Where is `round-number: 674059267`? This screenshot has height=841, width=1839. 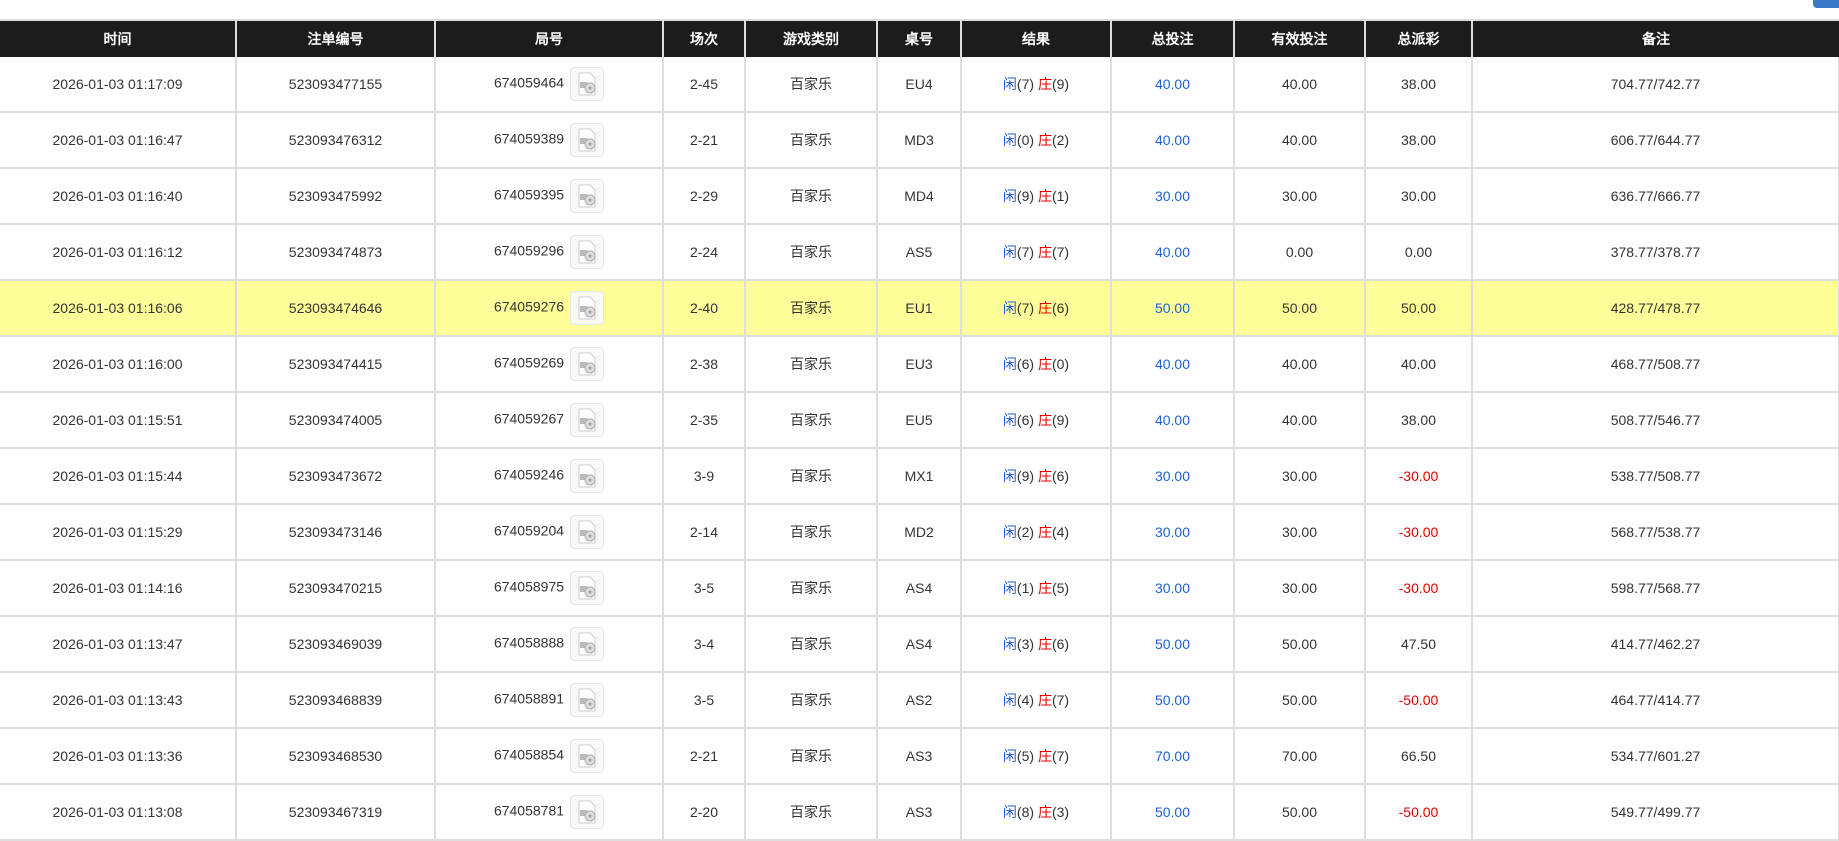 round-number: 674059267 is located at coordinates (529, 418).